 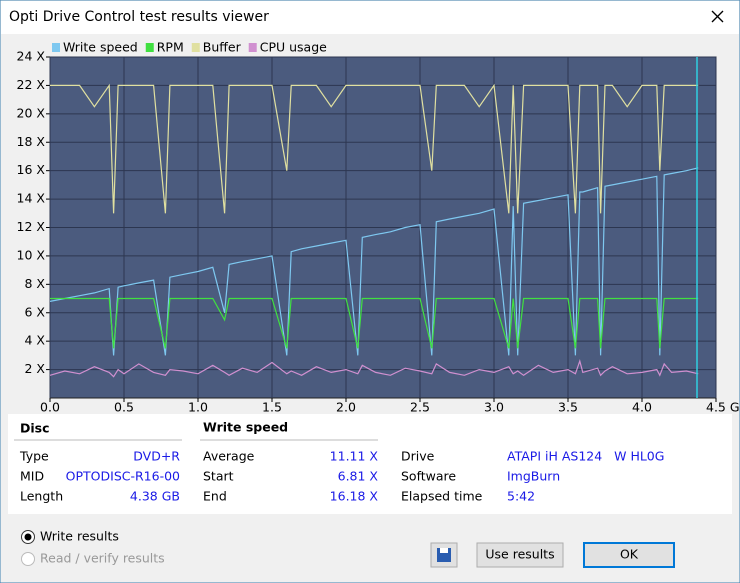 What do you see at coordinates (32, 476) in the screenshot?
I see `info-label: MID` at bounding box center [32, 476].